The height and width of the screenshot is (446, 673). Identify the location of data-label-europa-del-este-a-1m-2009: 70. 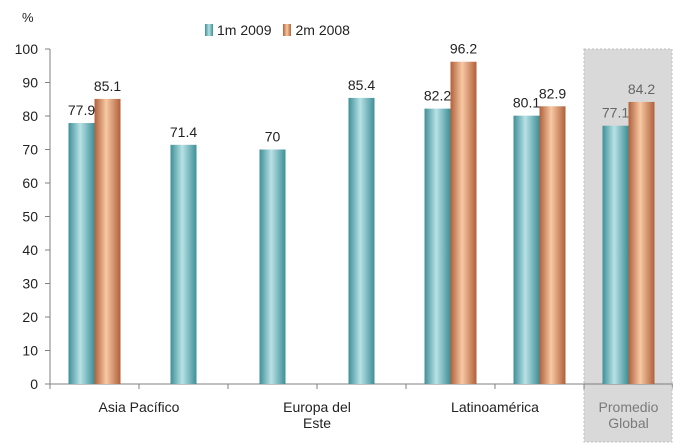
(273, 137).